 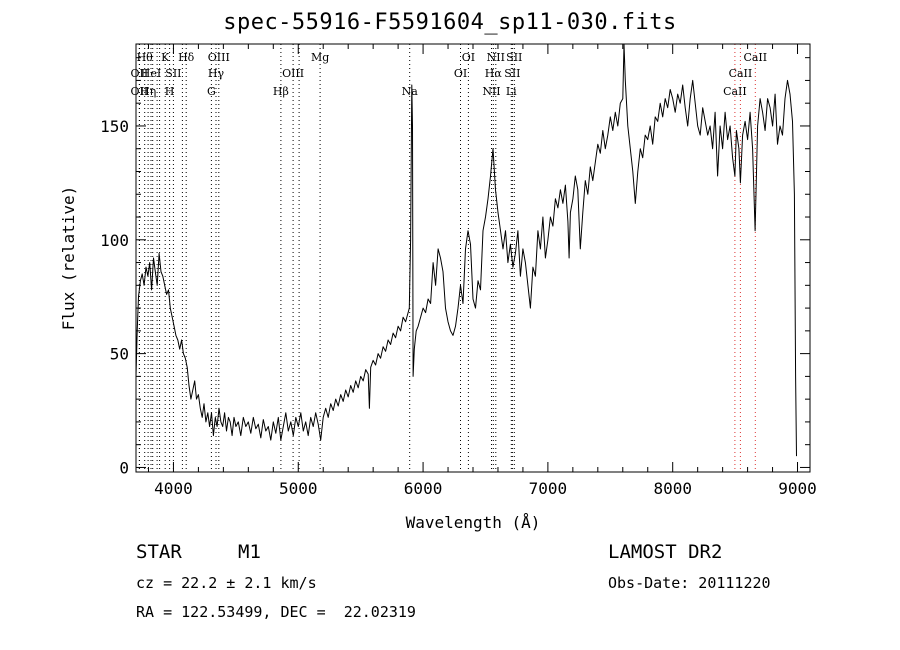 I want to click on marker-label-24: Hα, so click(x=494, y=73).